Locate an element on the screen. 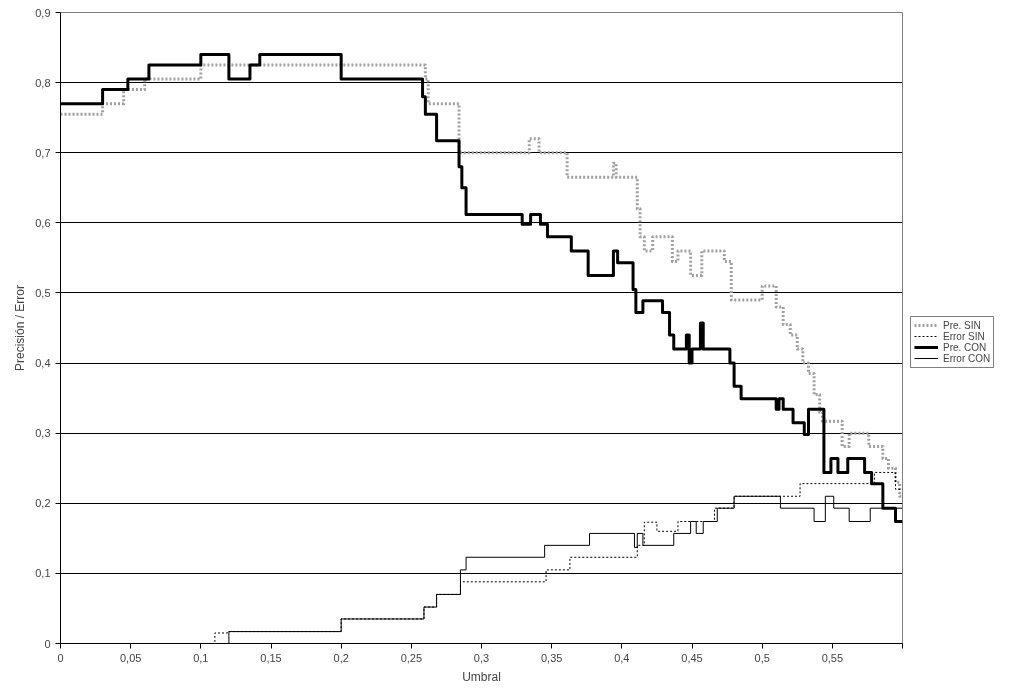 The width and height of the screenshot is (1027, 700). legend-label: Pre. SIN is located at coordinates (962, 325).